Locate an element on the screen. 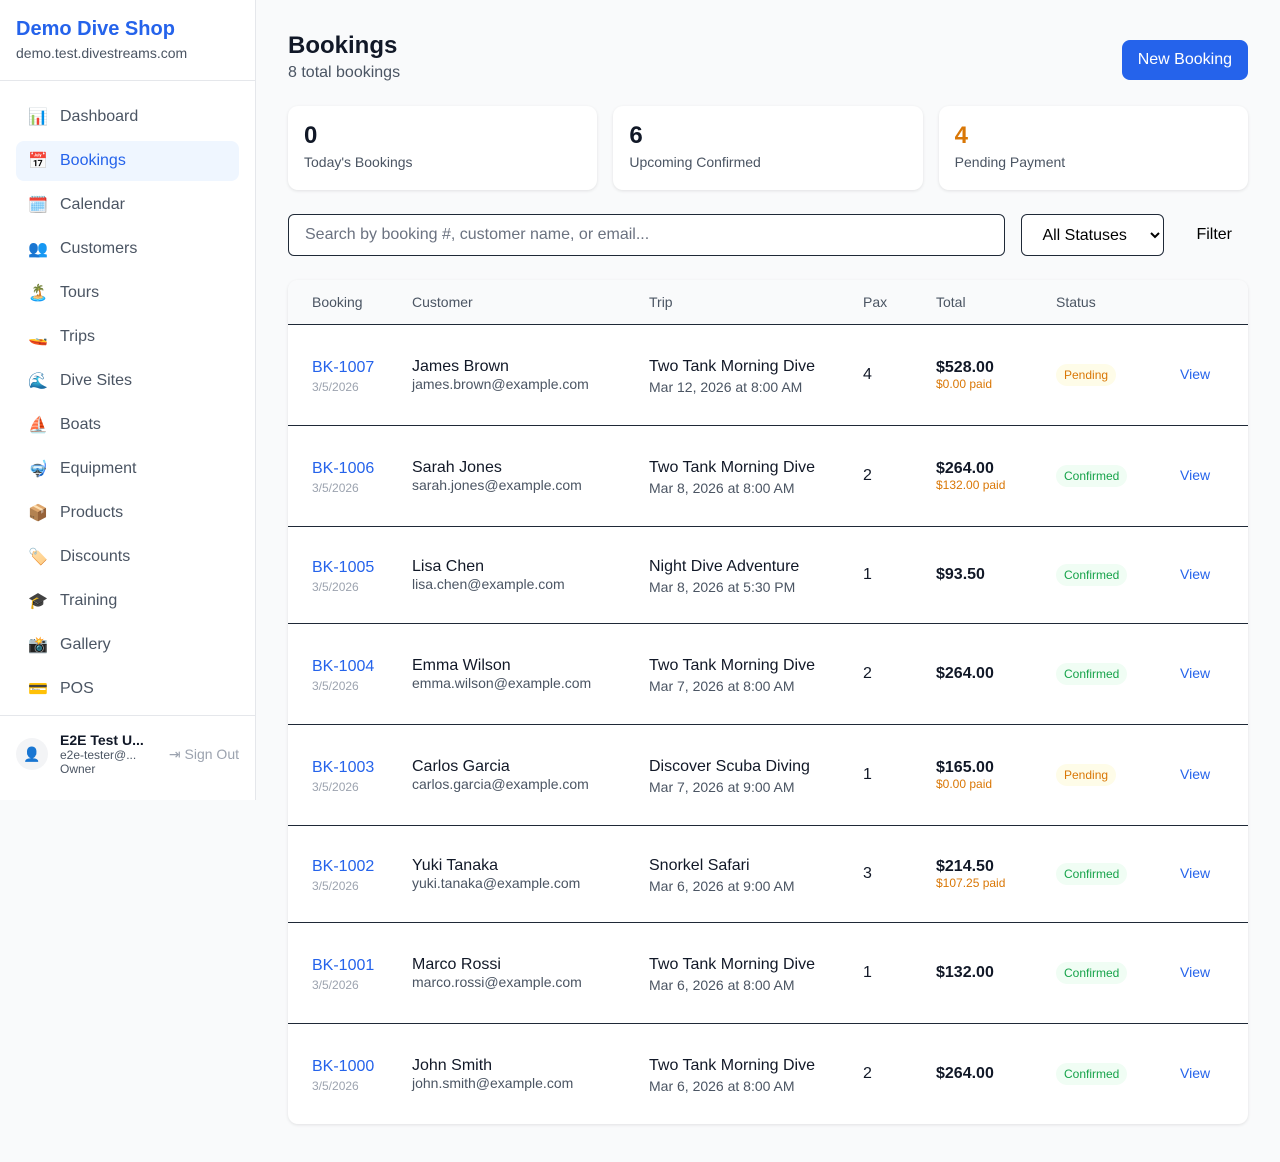 This screenshot has height=1162, width=1280. status-select: All Statuses is located at coordinates (1093, 235).